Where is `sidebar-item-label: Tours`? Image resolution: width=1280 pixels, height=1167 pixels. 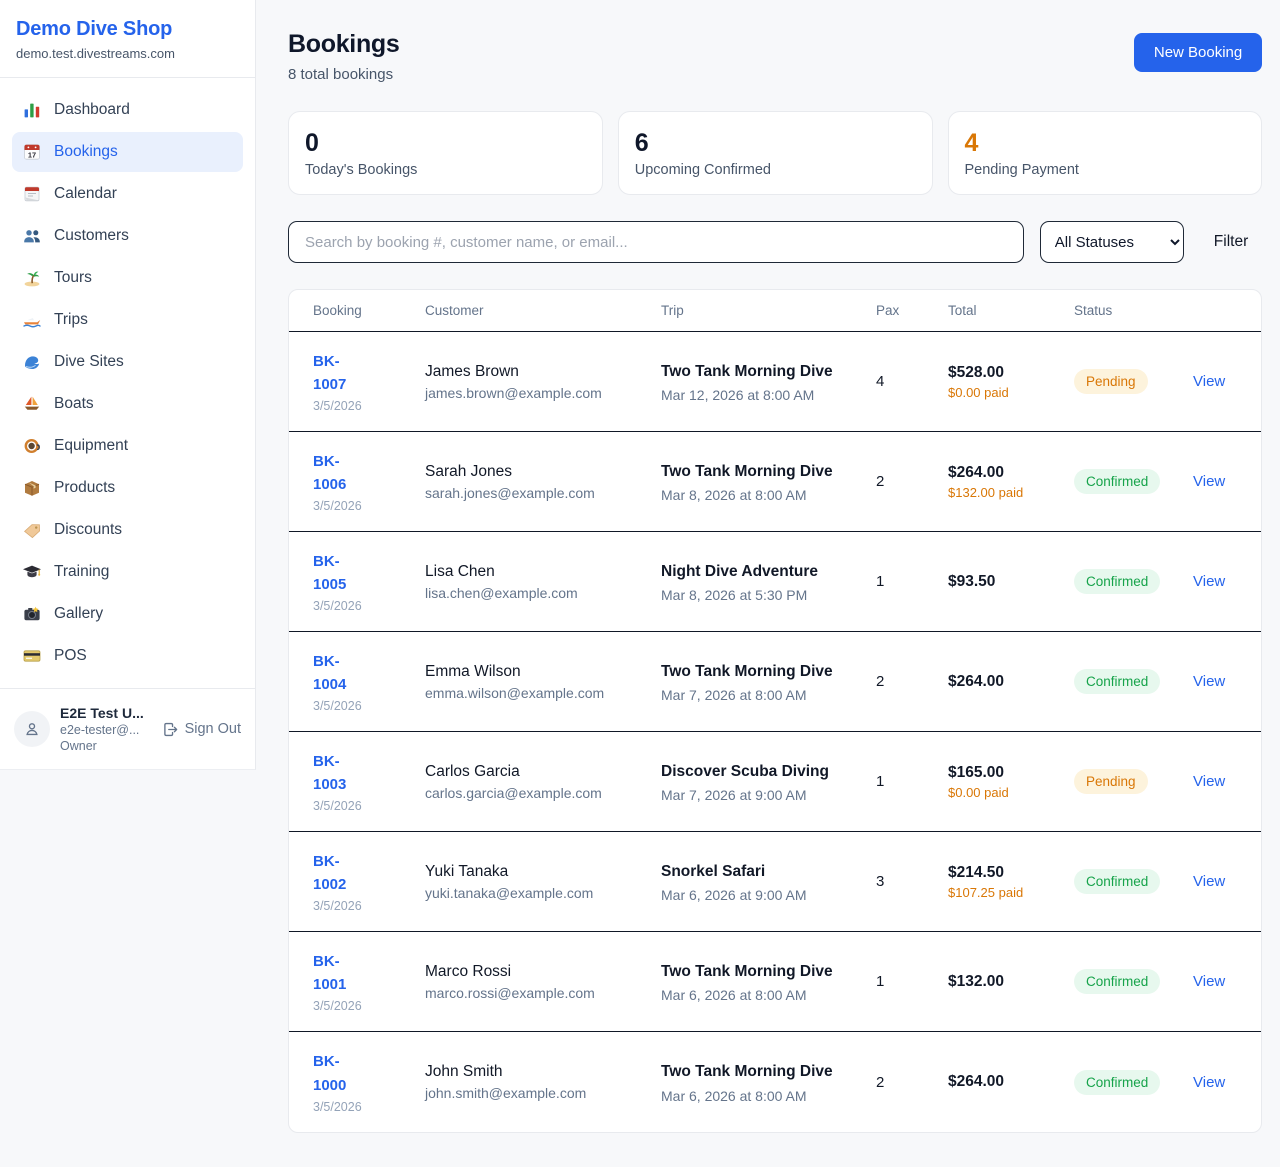 sidebar-item-label: Tours is located at coordinates (73, 277).